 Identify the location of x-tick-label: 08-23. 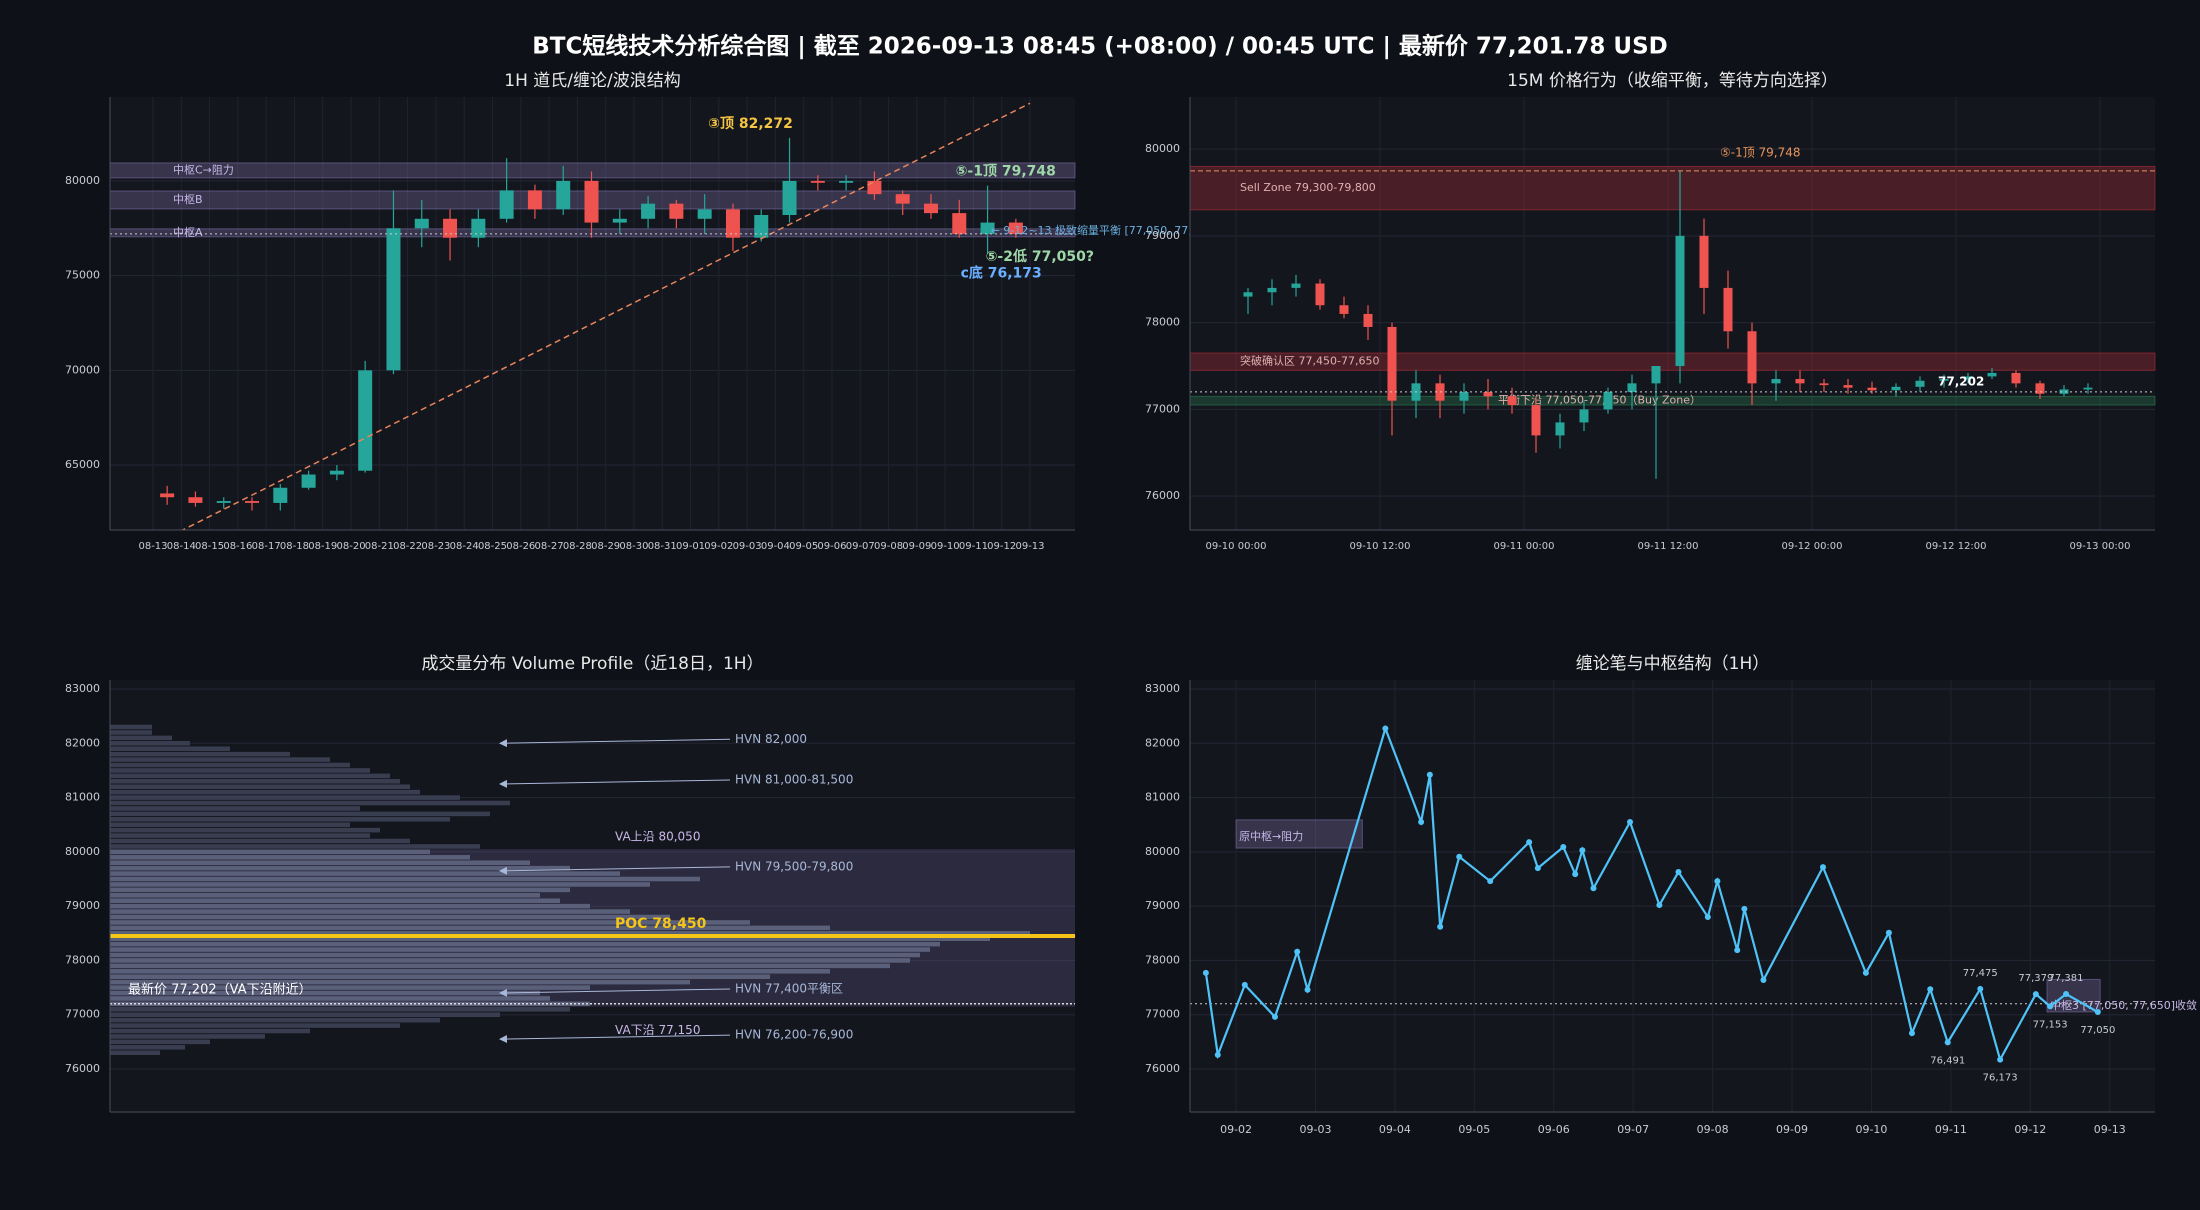
(435, 546).